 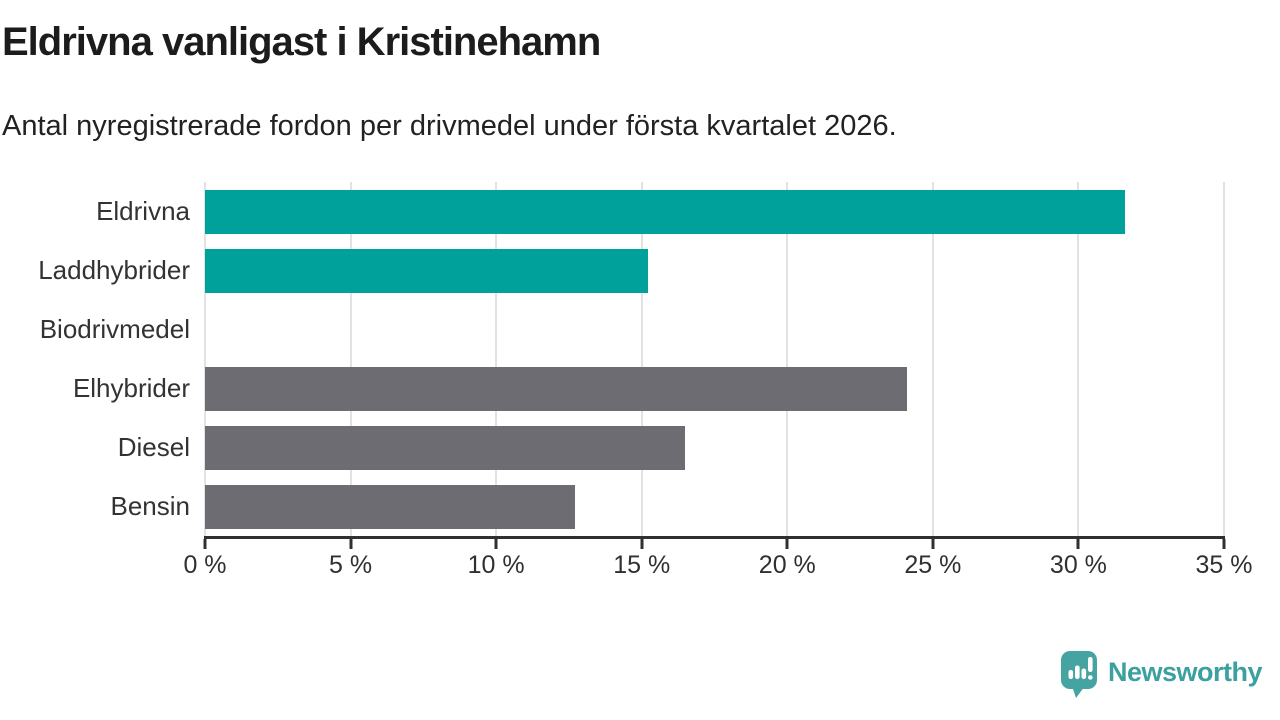 I want to click on newsworthy-logo-text: Newsworthy, so click(x=1185, y=672).